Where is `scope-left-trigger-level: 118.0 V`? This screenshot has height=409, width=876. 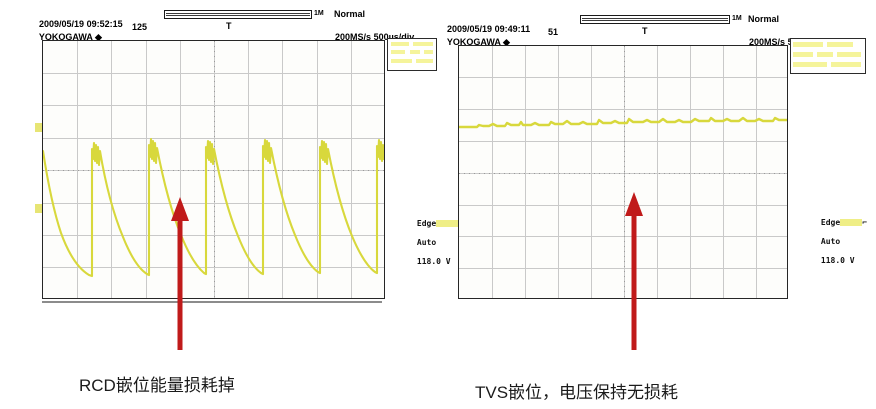
scope-left-trigger-level: 118.0 V is located at coordinates (433, 261).